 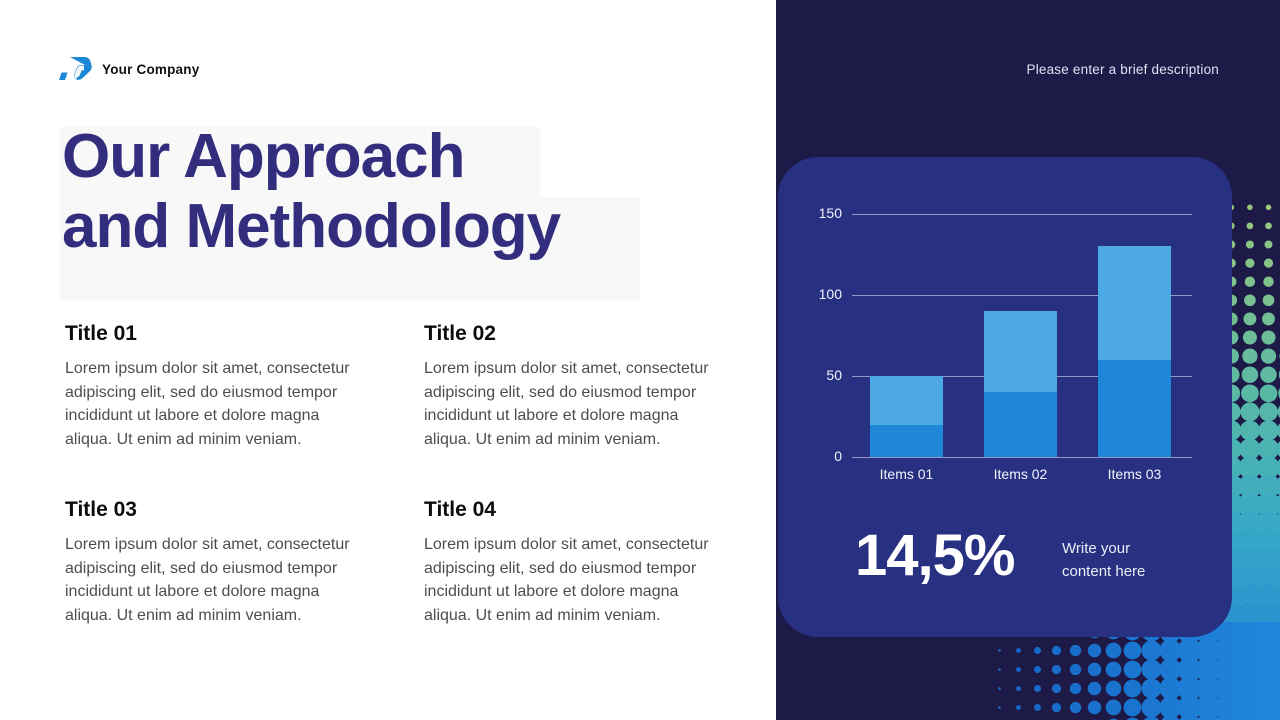 I want to click on page-title-line2: and Methodology, so click(x=311, y=226).